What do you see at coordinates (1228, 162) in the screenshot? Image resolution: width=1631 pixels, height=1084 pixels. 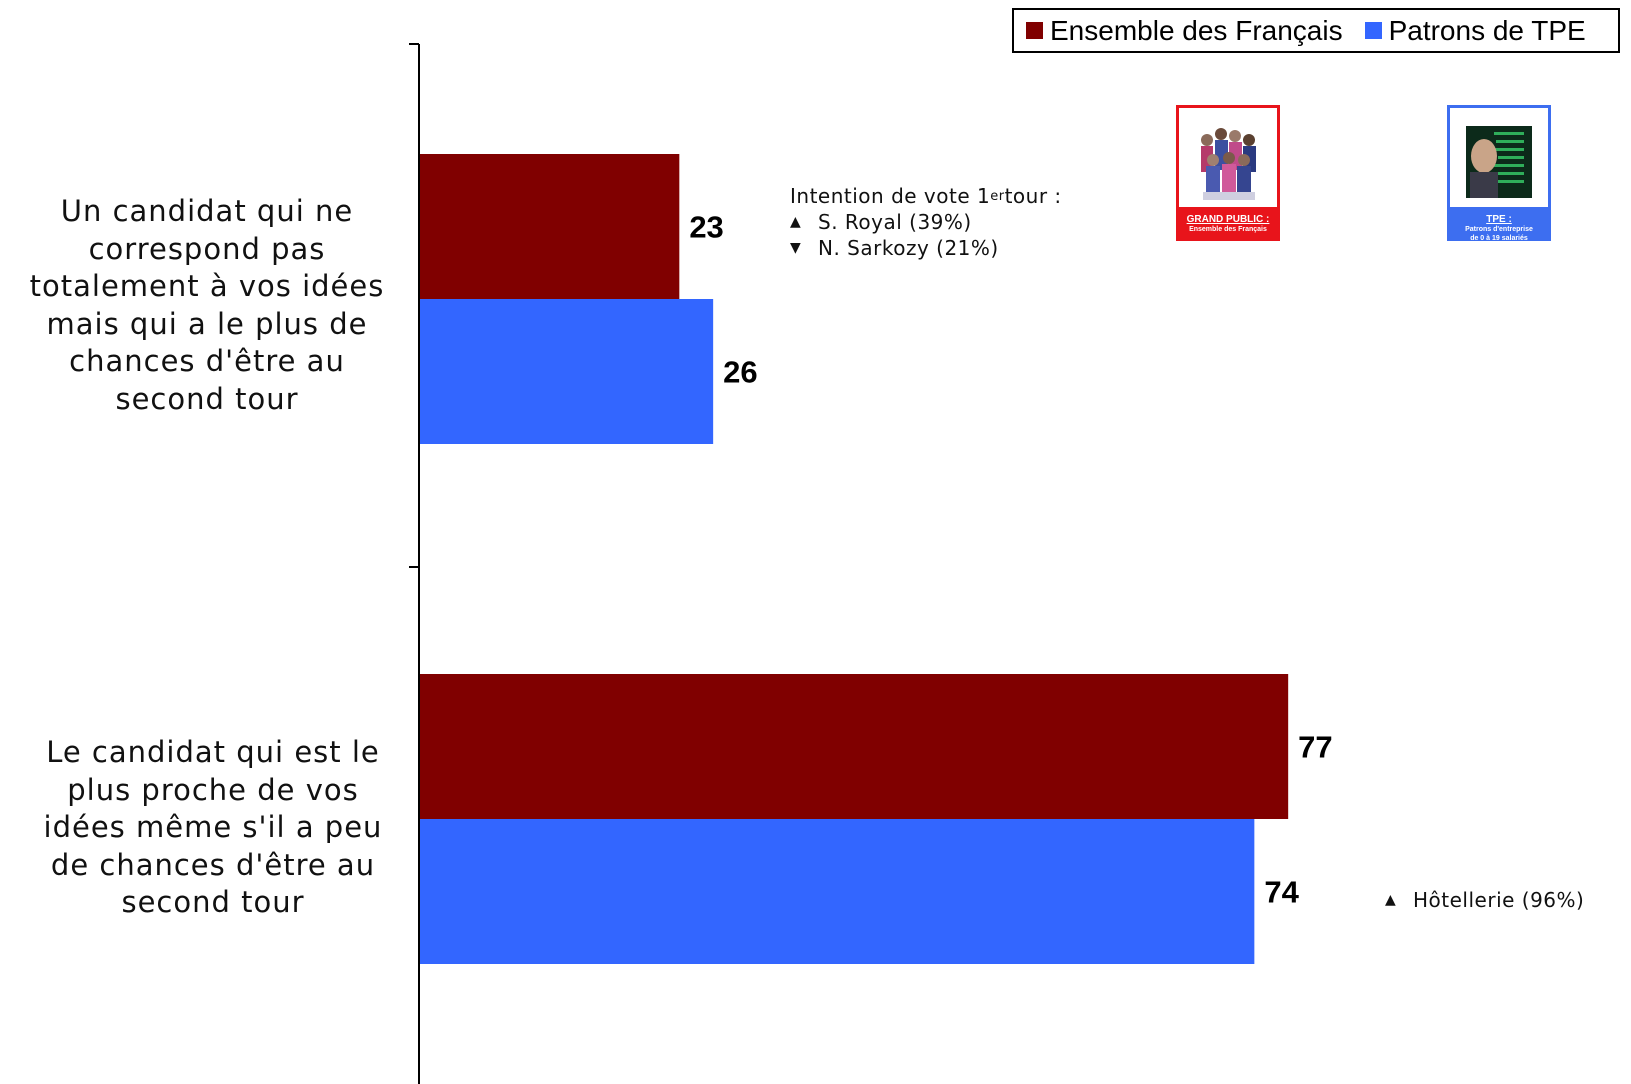 I see `crowd-photo-icon` at bounding box center [1228, 162].